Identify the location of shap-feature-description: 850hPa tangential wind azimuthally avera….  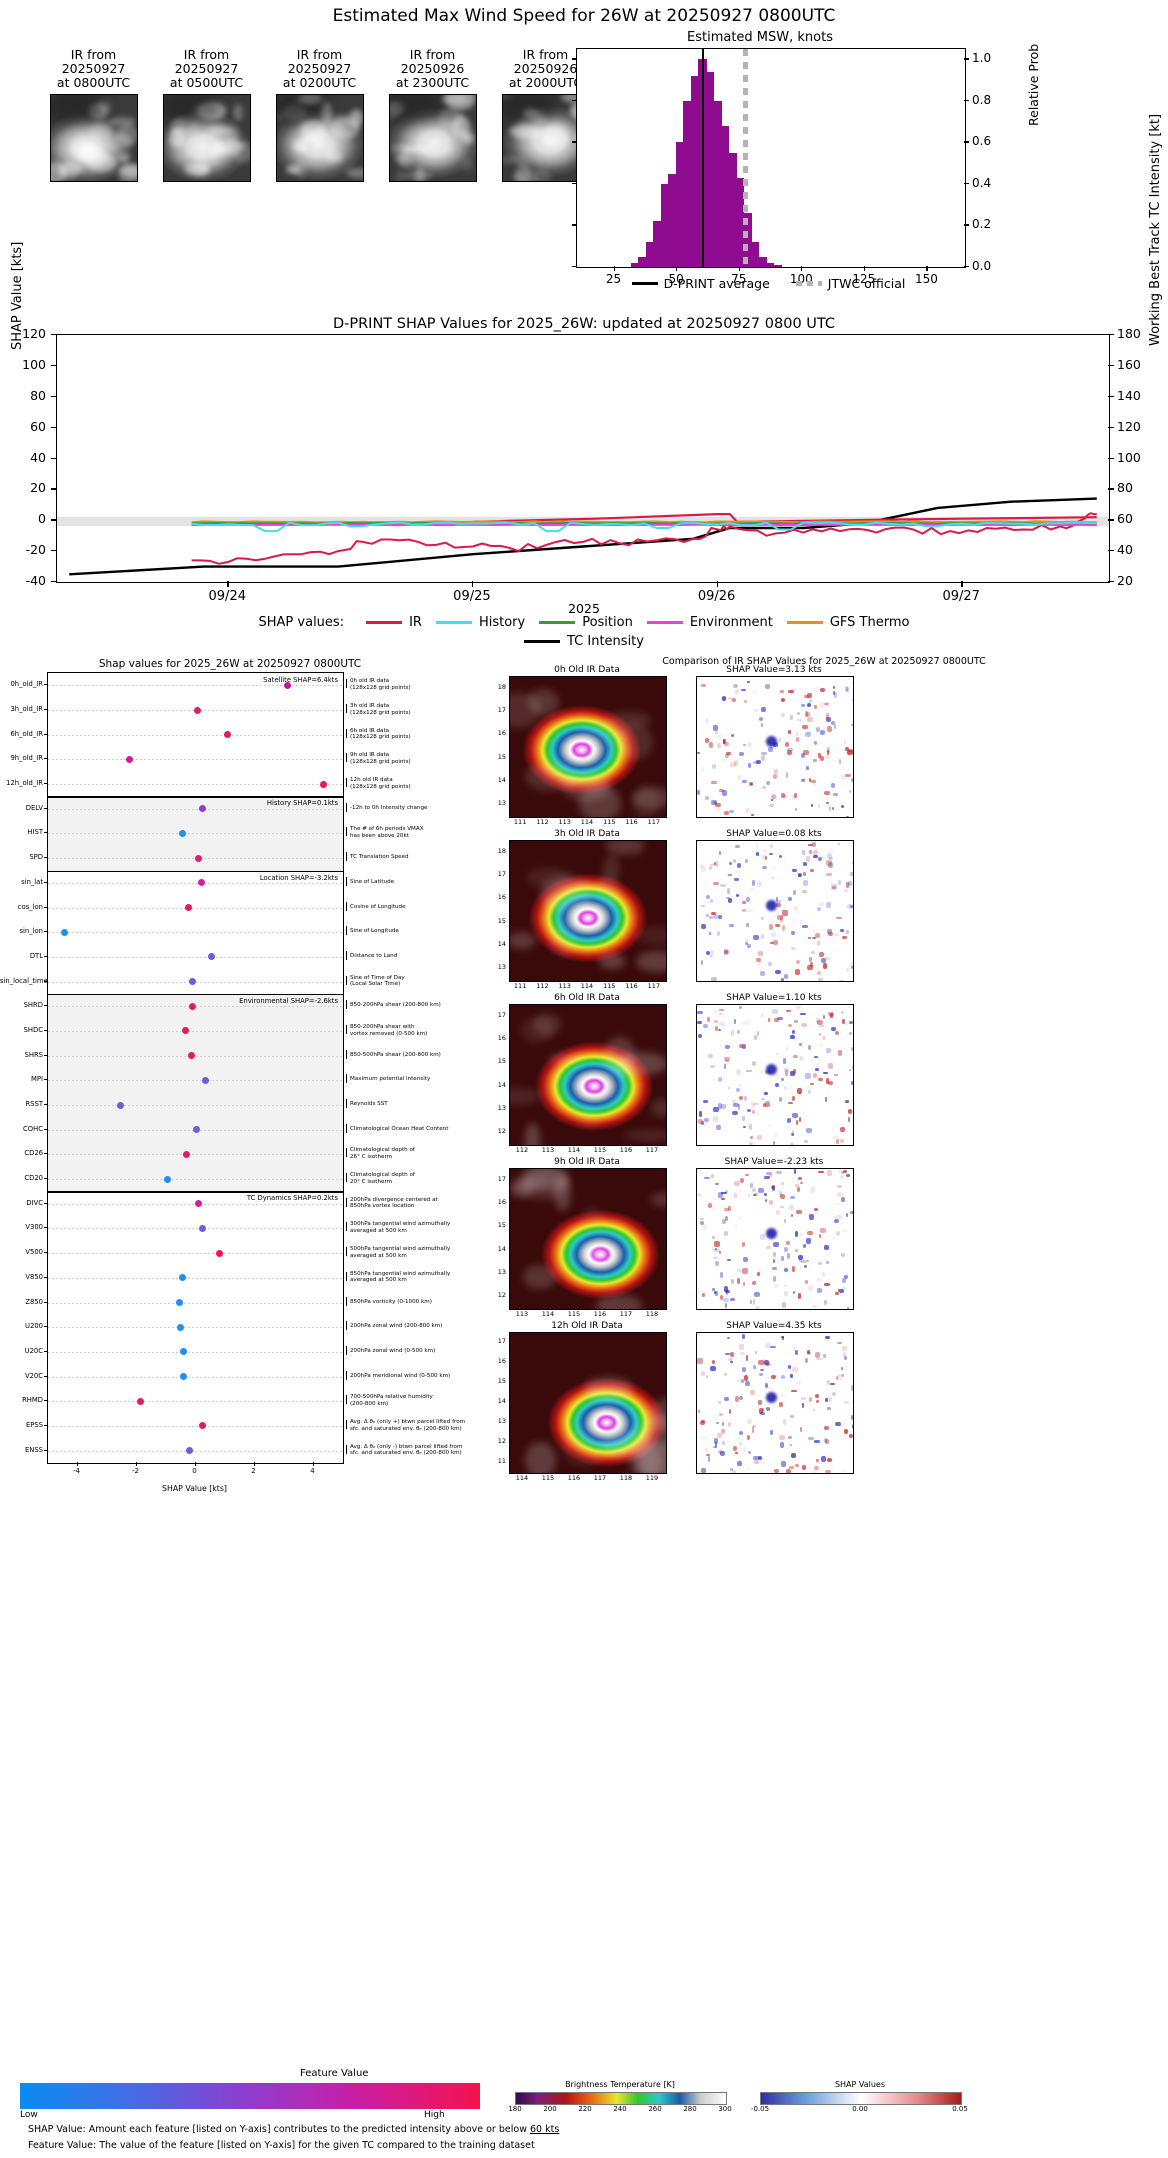
(400, 1277).